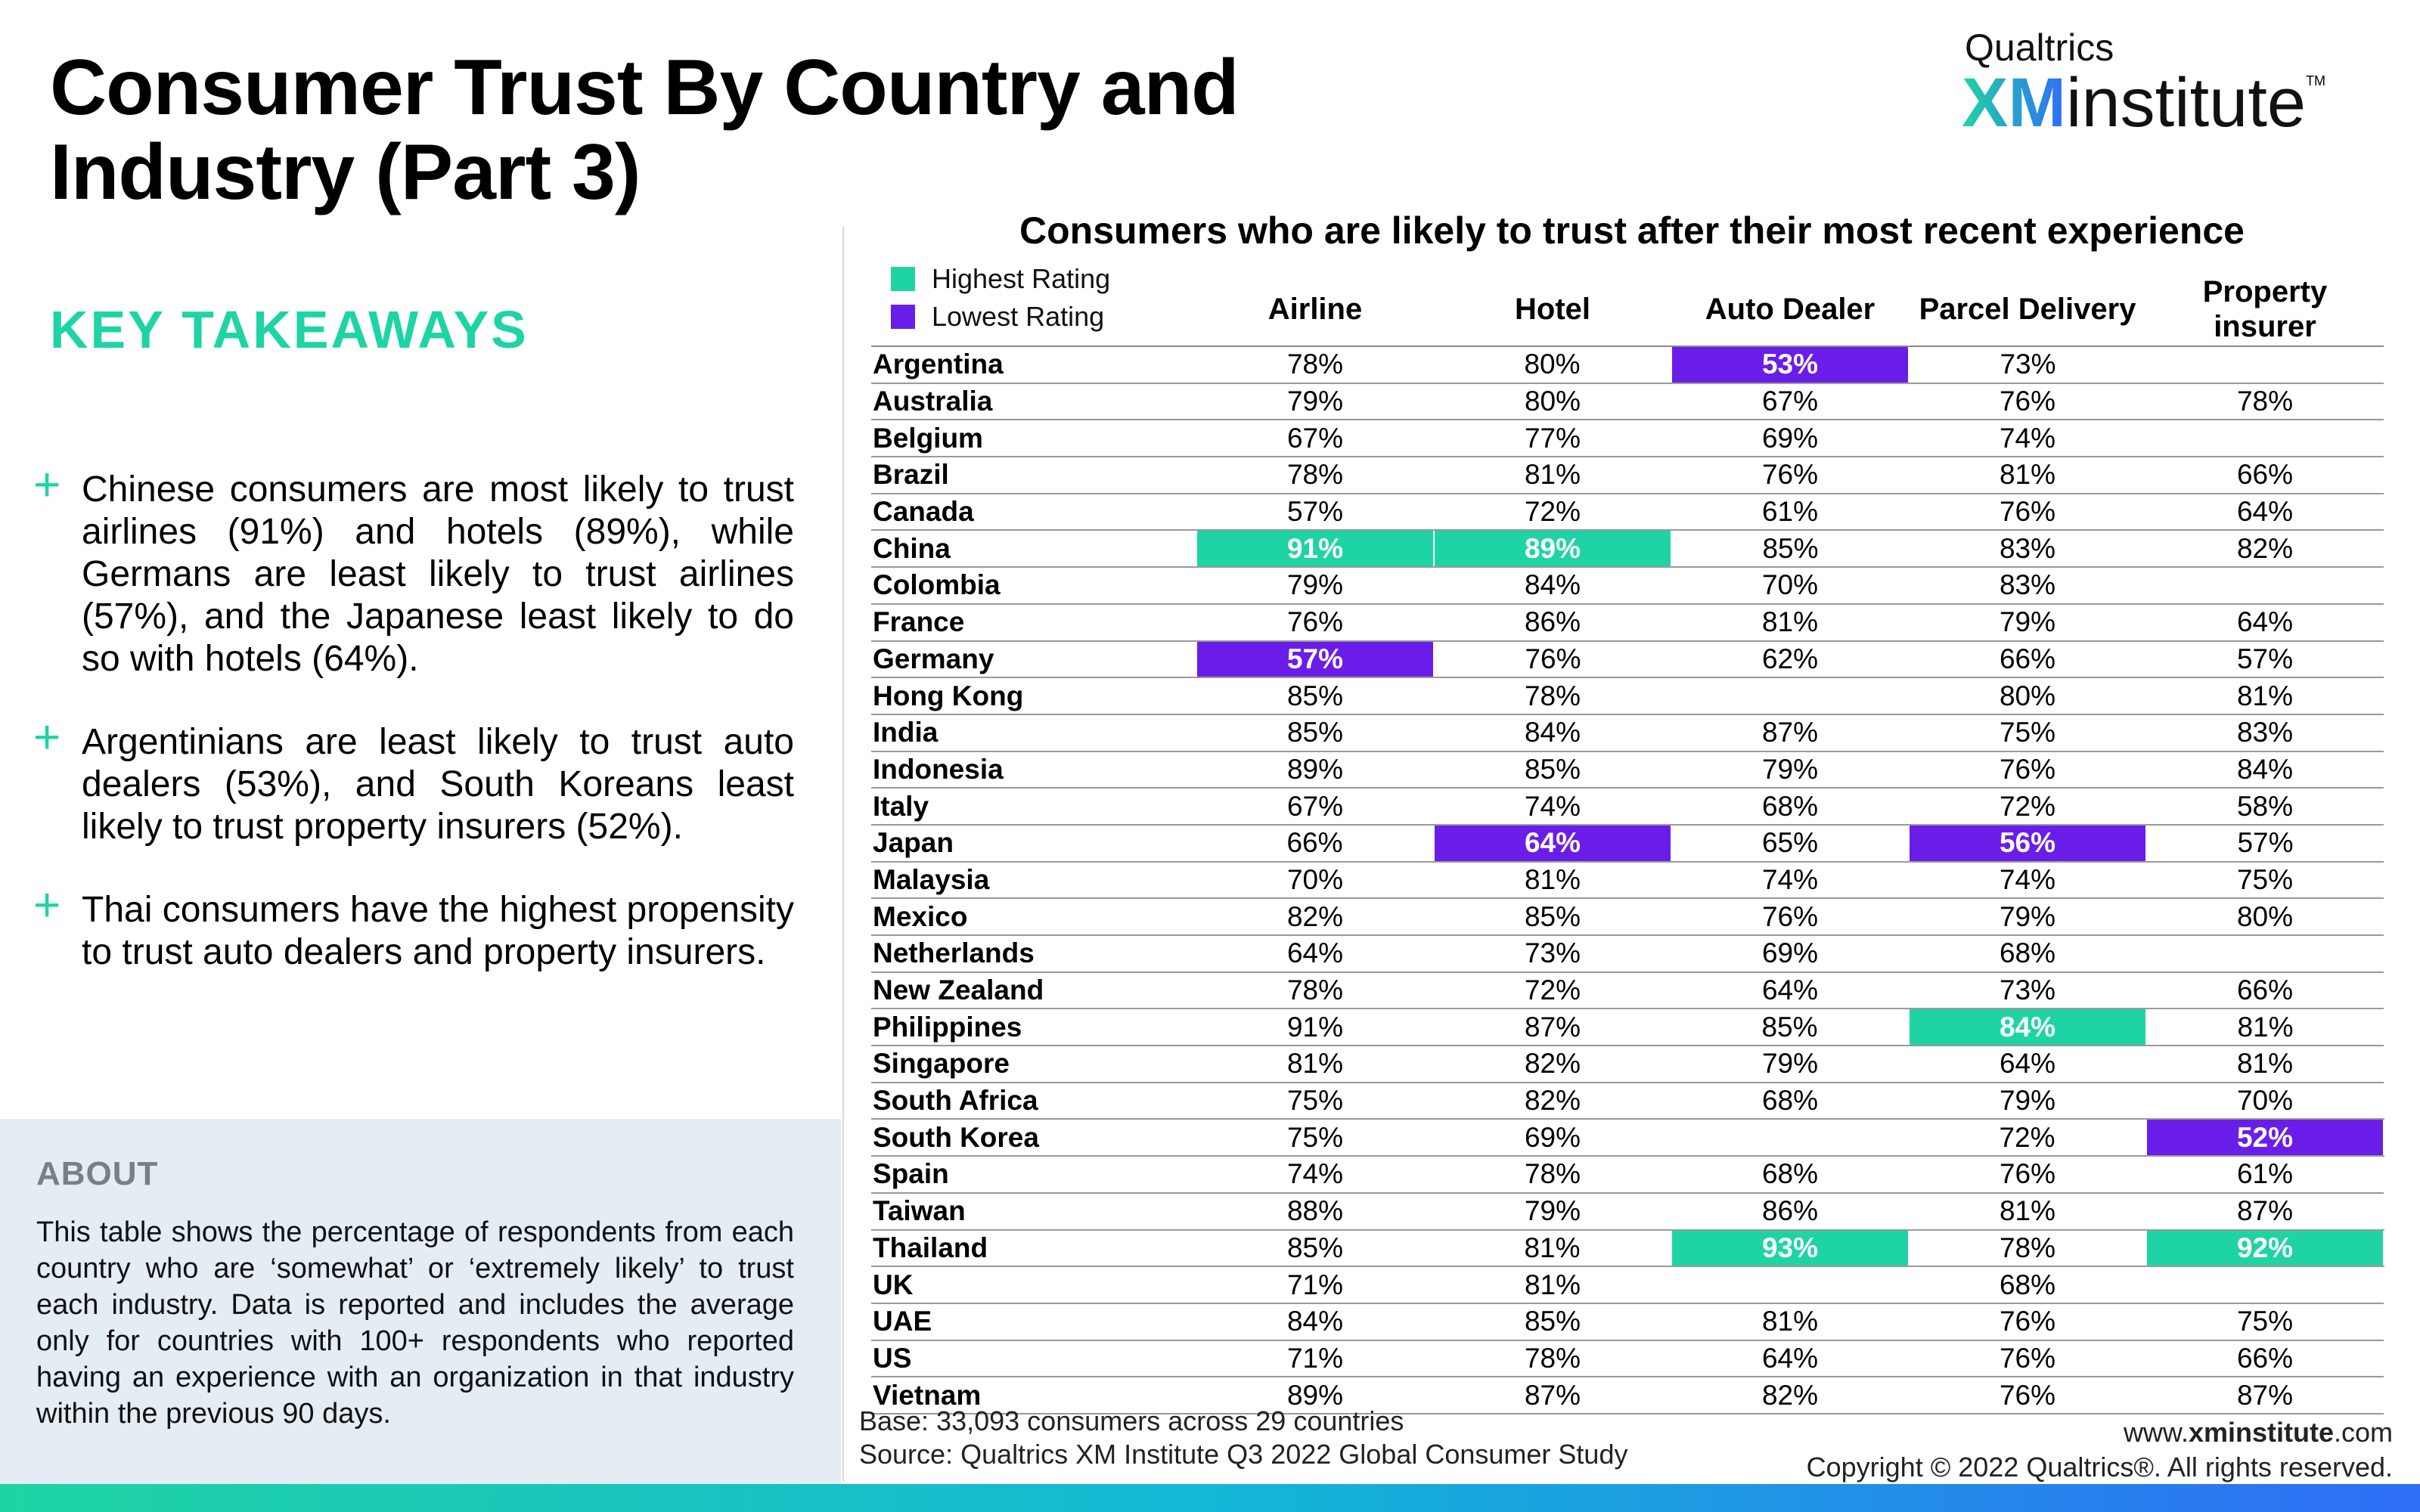  Describe the element at coordinates (1033, 549) in the screenshot. I see `country-cell: China` at that location.